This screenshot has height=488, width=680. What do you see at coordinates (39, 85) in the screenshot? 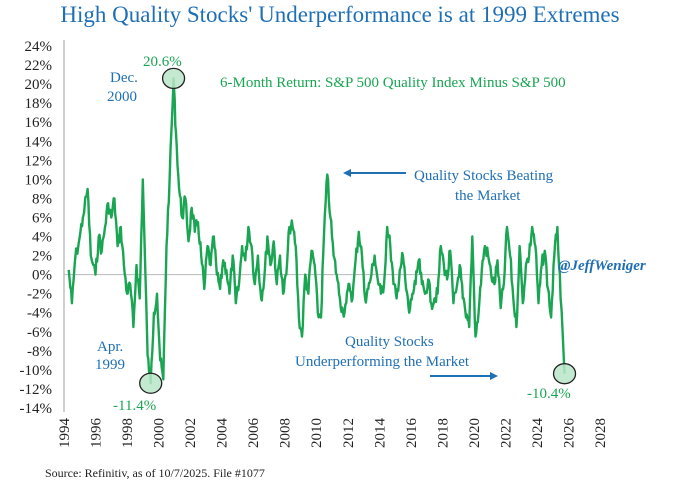
I see `y-tick-label: 20%` at bounding box center [39, 85].